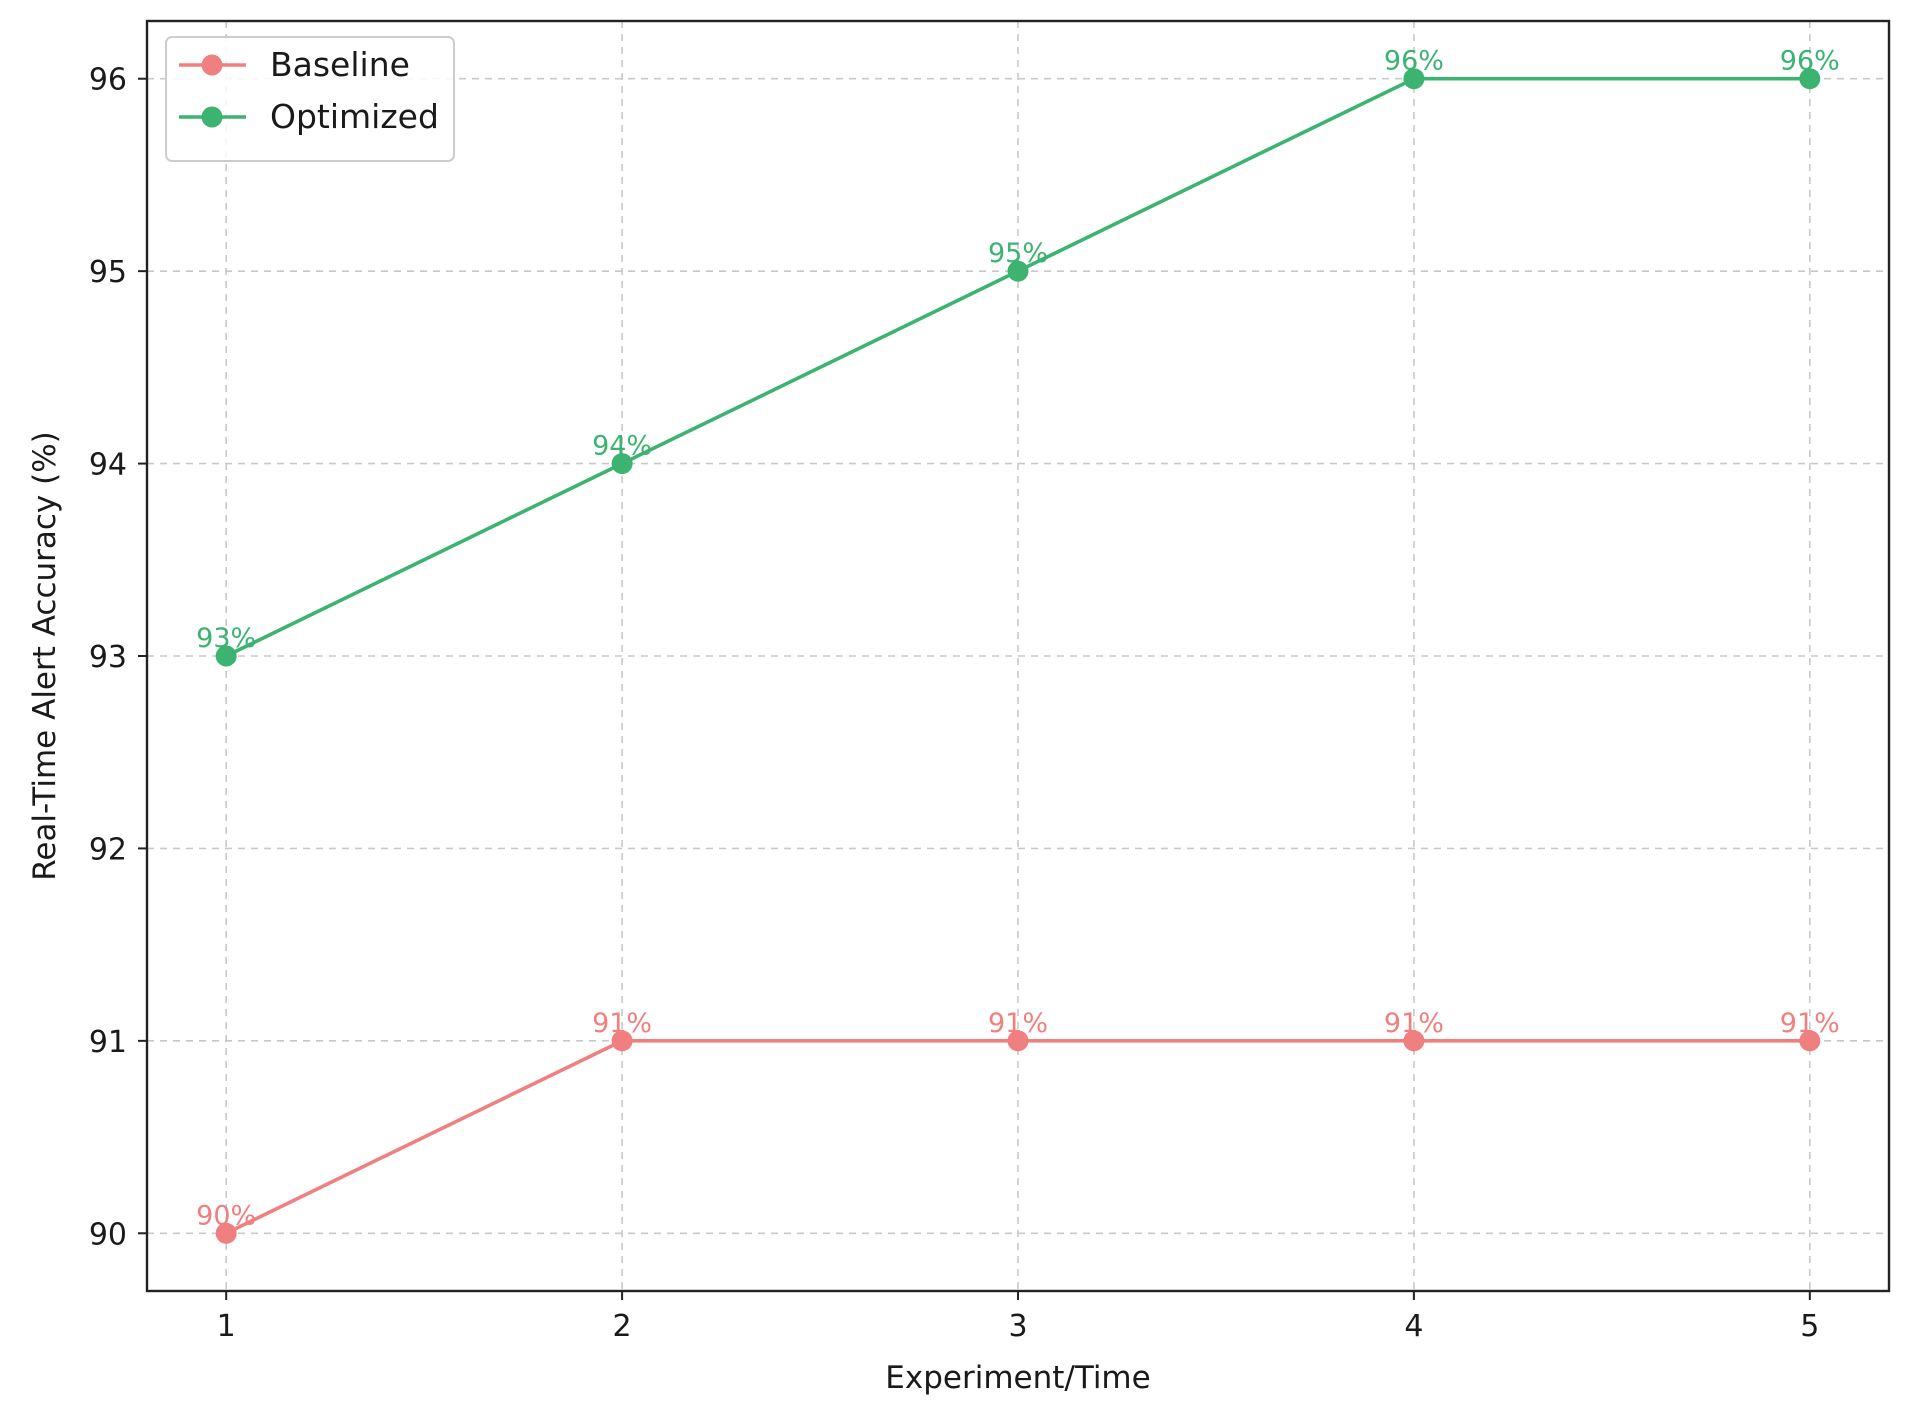  I want to click on baseline-data-label-2: 91%, so click(622, 1023).